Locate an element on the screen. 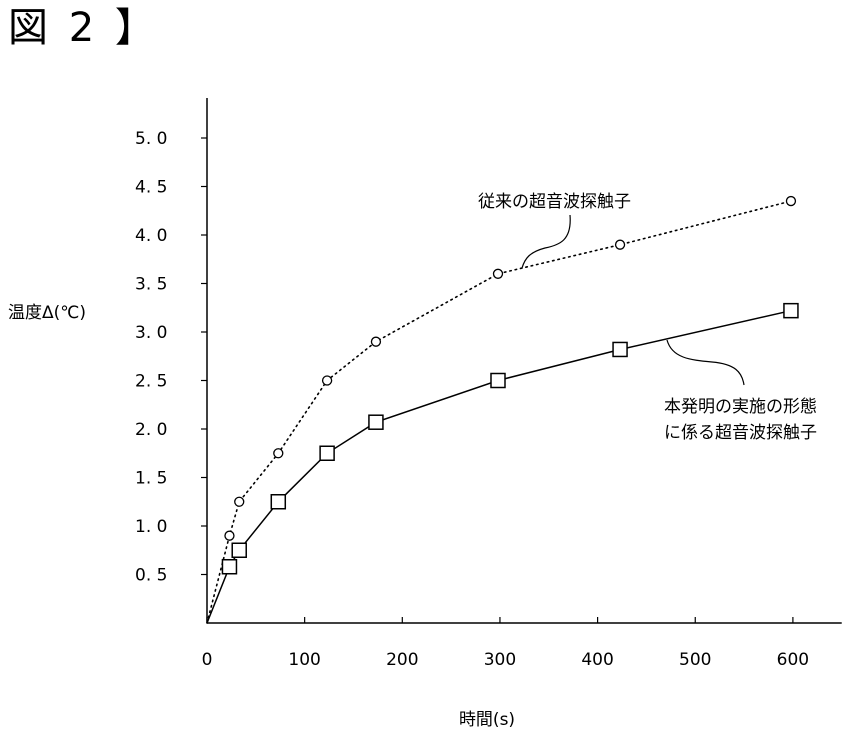  annotation-series-0: 従来の超音波探触子 is located at coordinates (554, 202).